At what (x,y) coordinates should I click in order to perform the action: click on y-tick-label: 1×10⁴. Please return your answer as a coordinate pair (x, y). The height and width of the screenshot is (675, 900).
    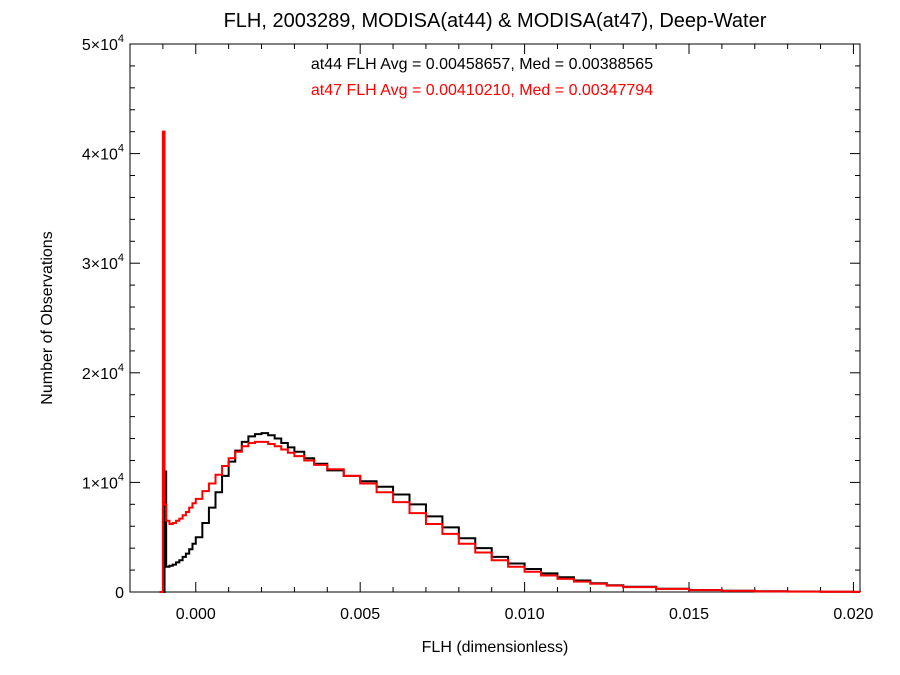
    Looking at the image, I should click on (103, 481).